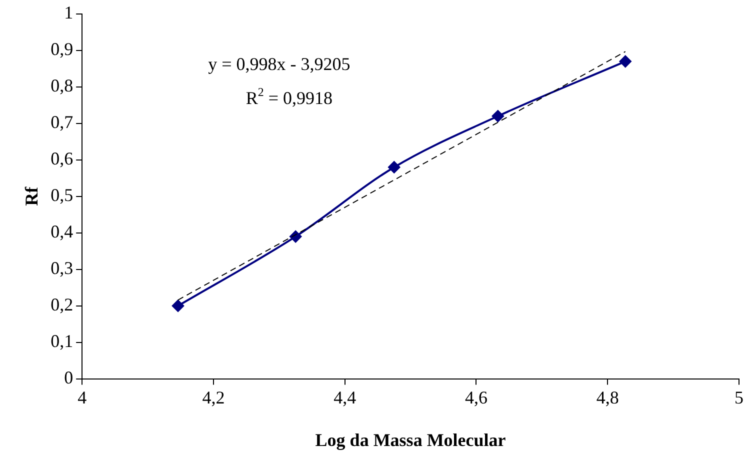 This screenshot has width=747, height=460. I want to click on y-tick-label: 0,4, so click(62, 232).